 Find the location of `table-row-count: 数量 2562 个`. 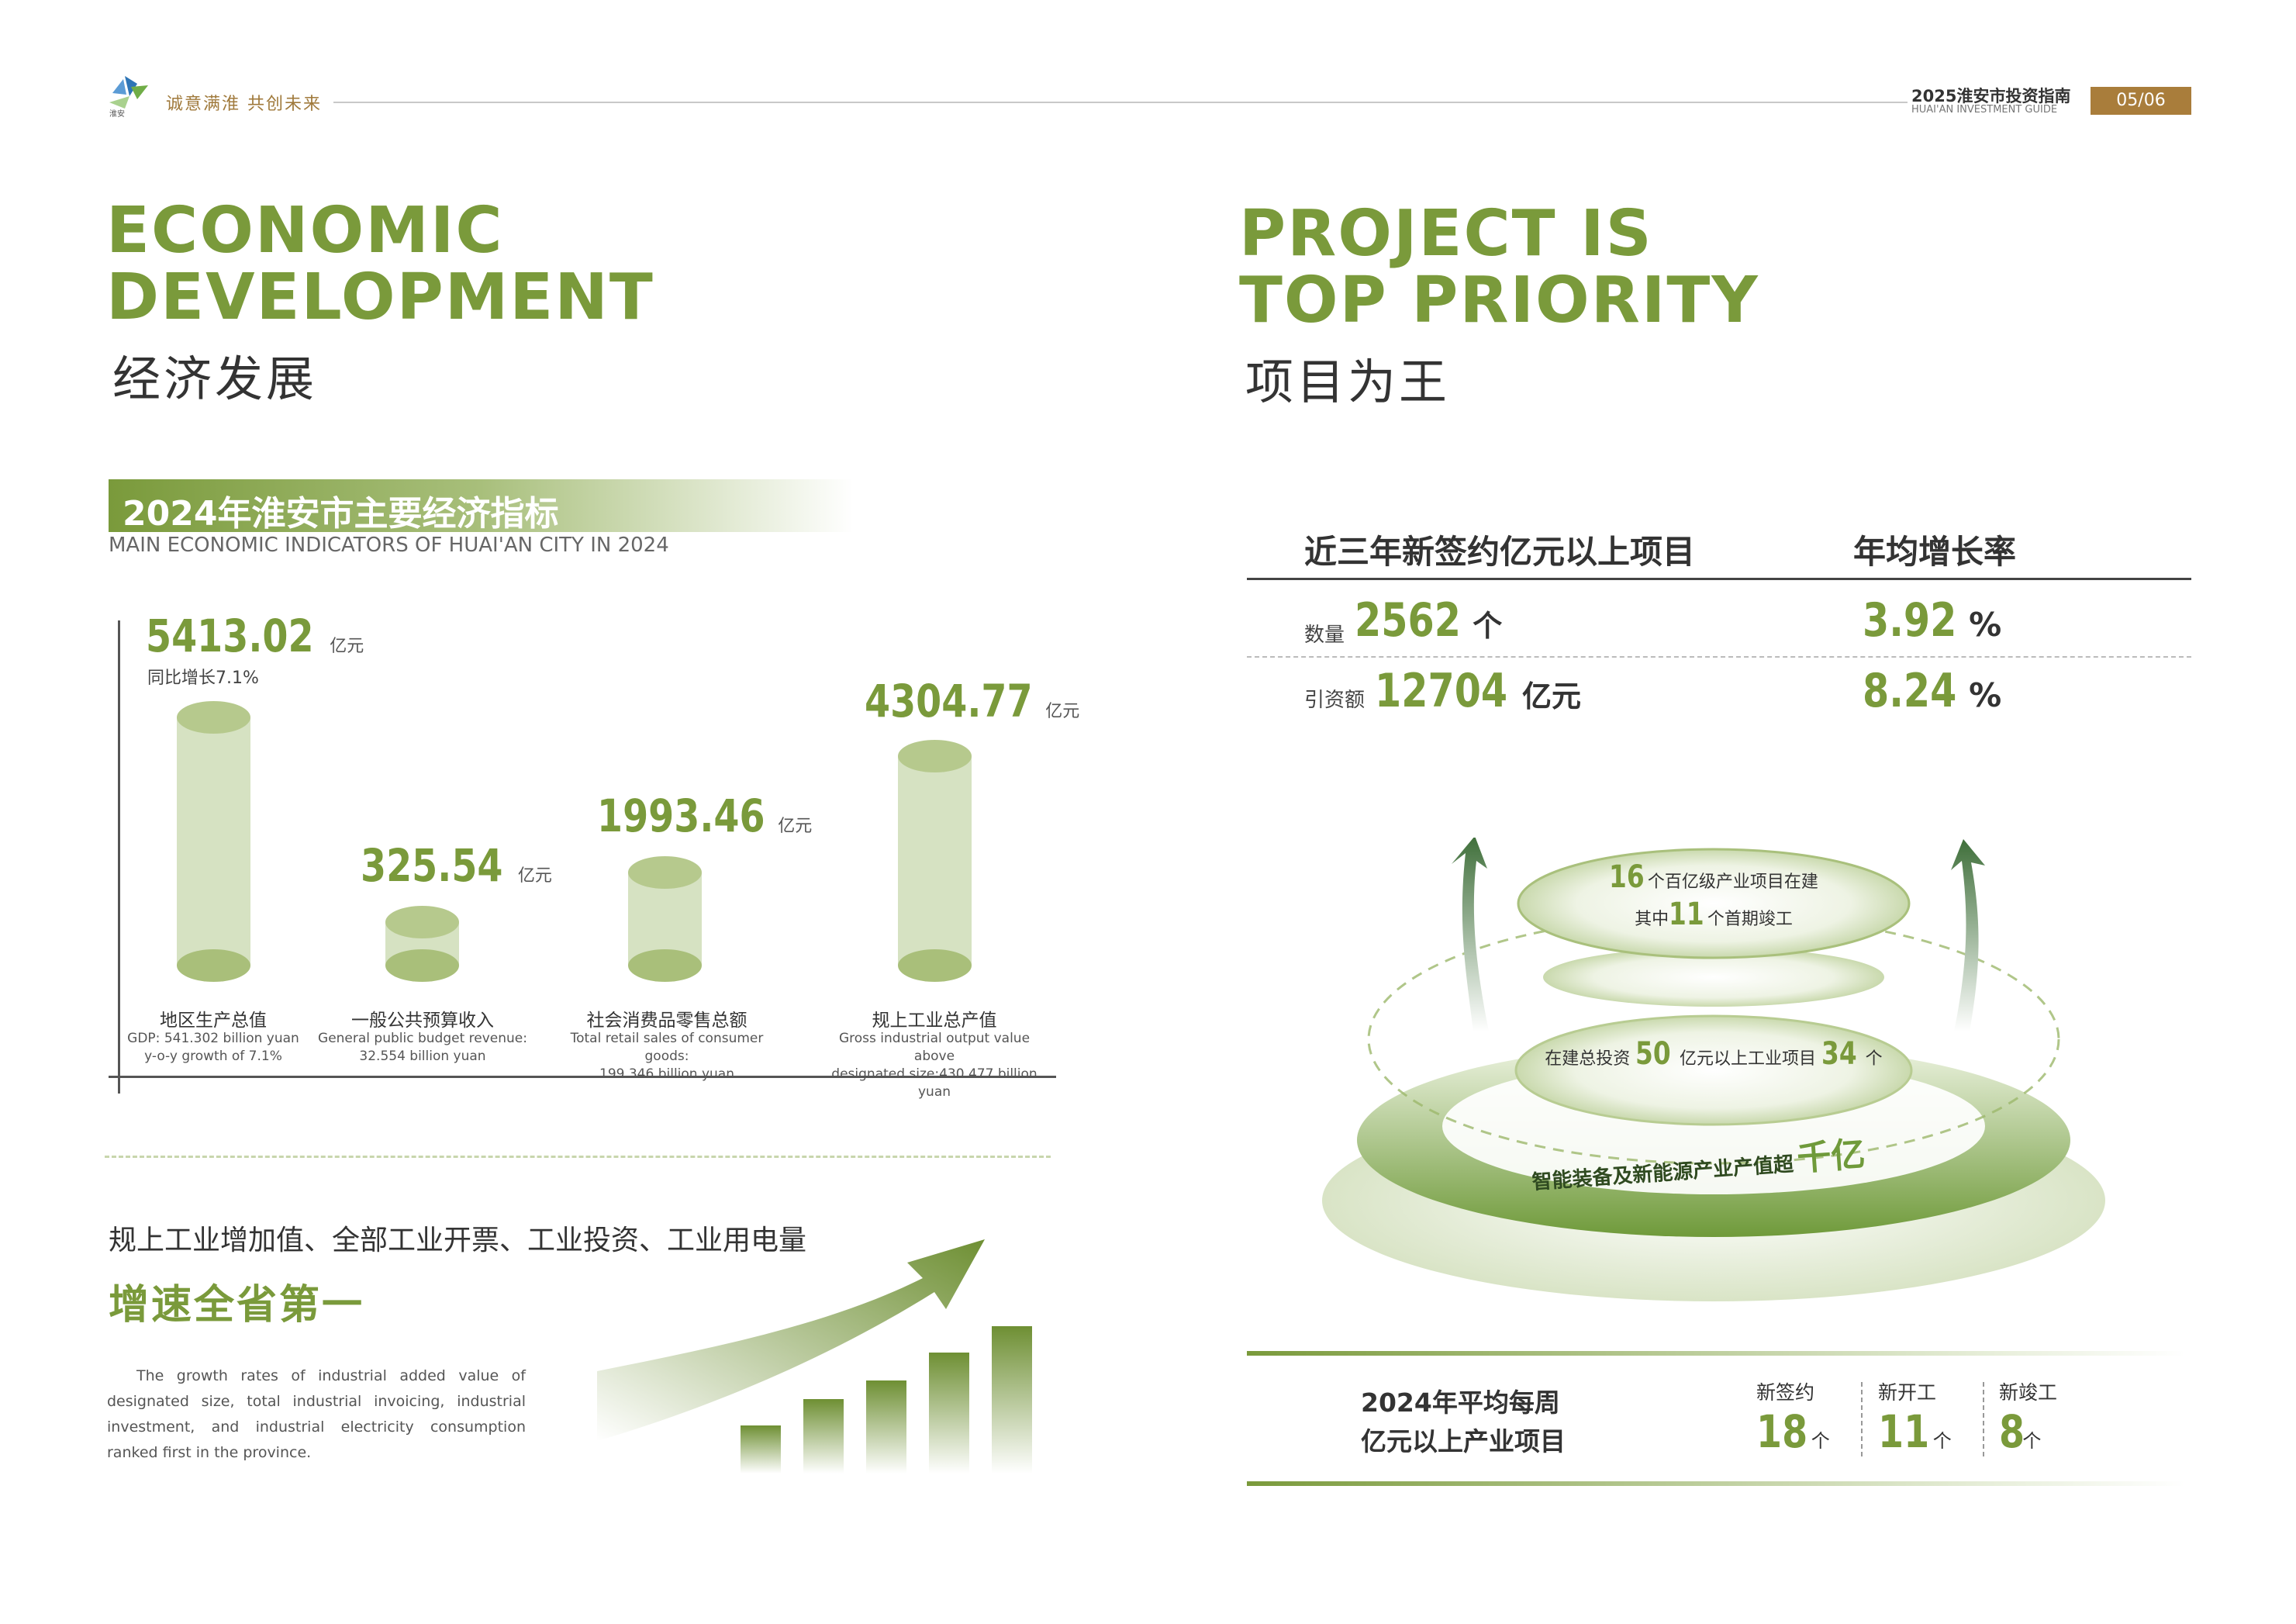

table-row-count: 数量 2562 个 is located at coordinates (1403, 624).